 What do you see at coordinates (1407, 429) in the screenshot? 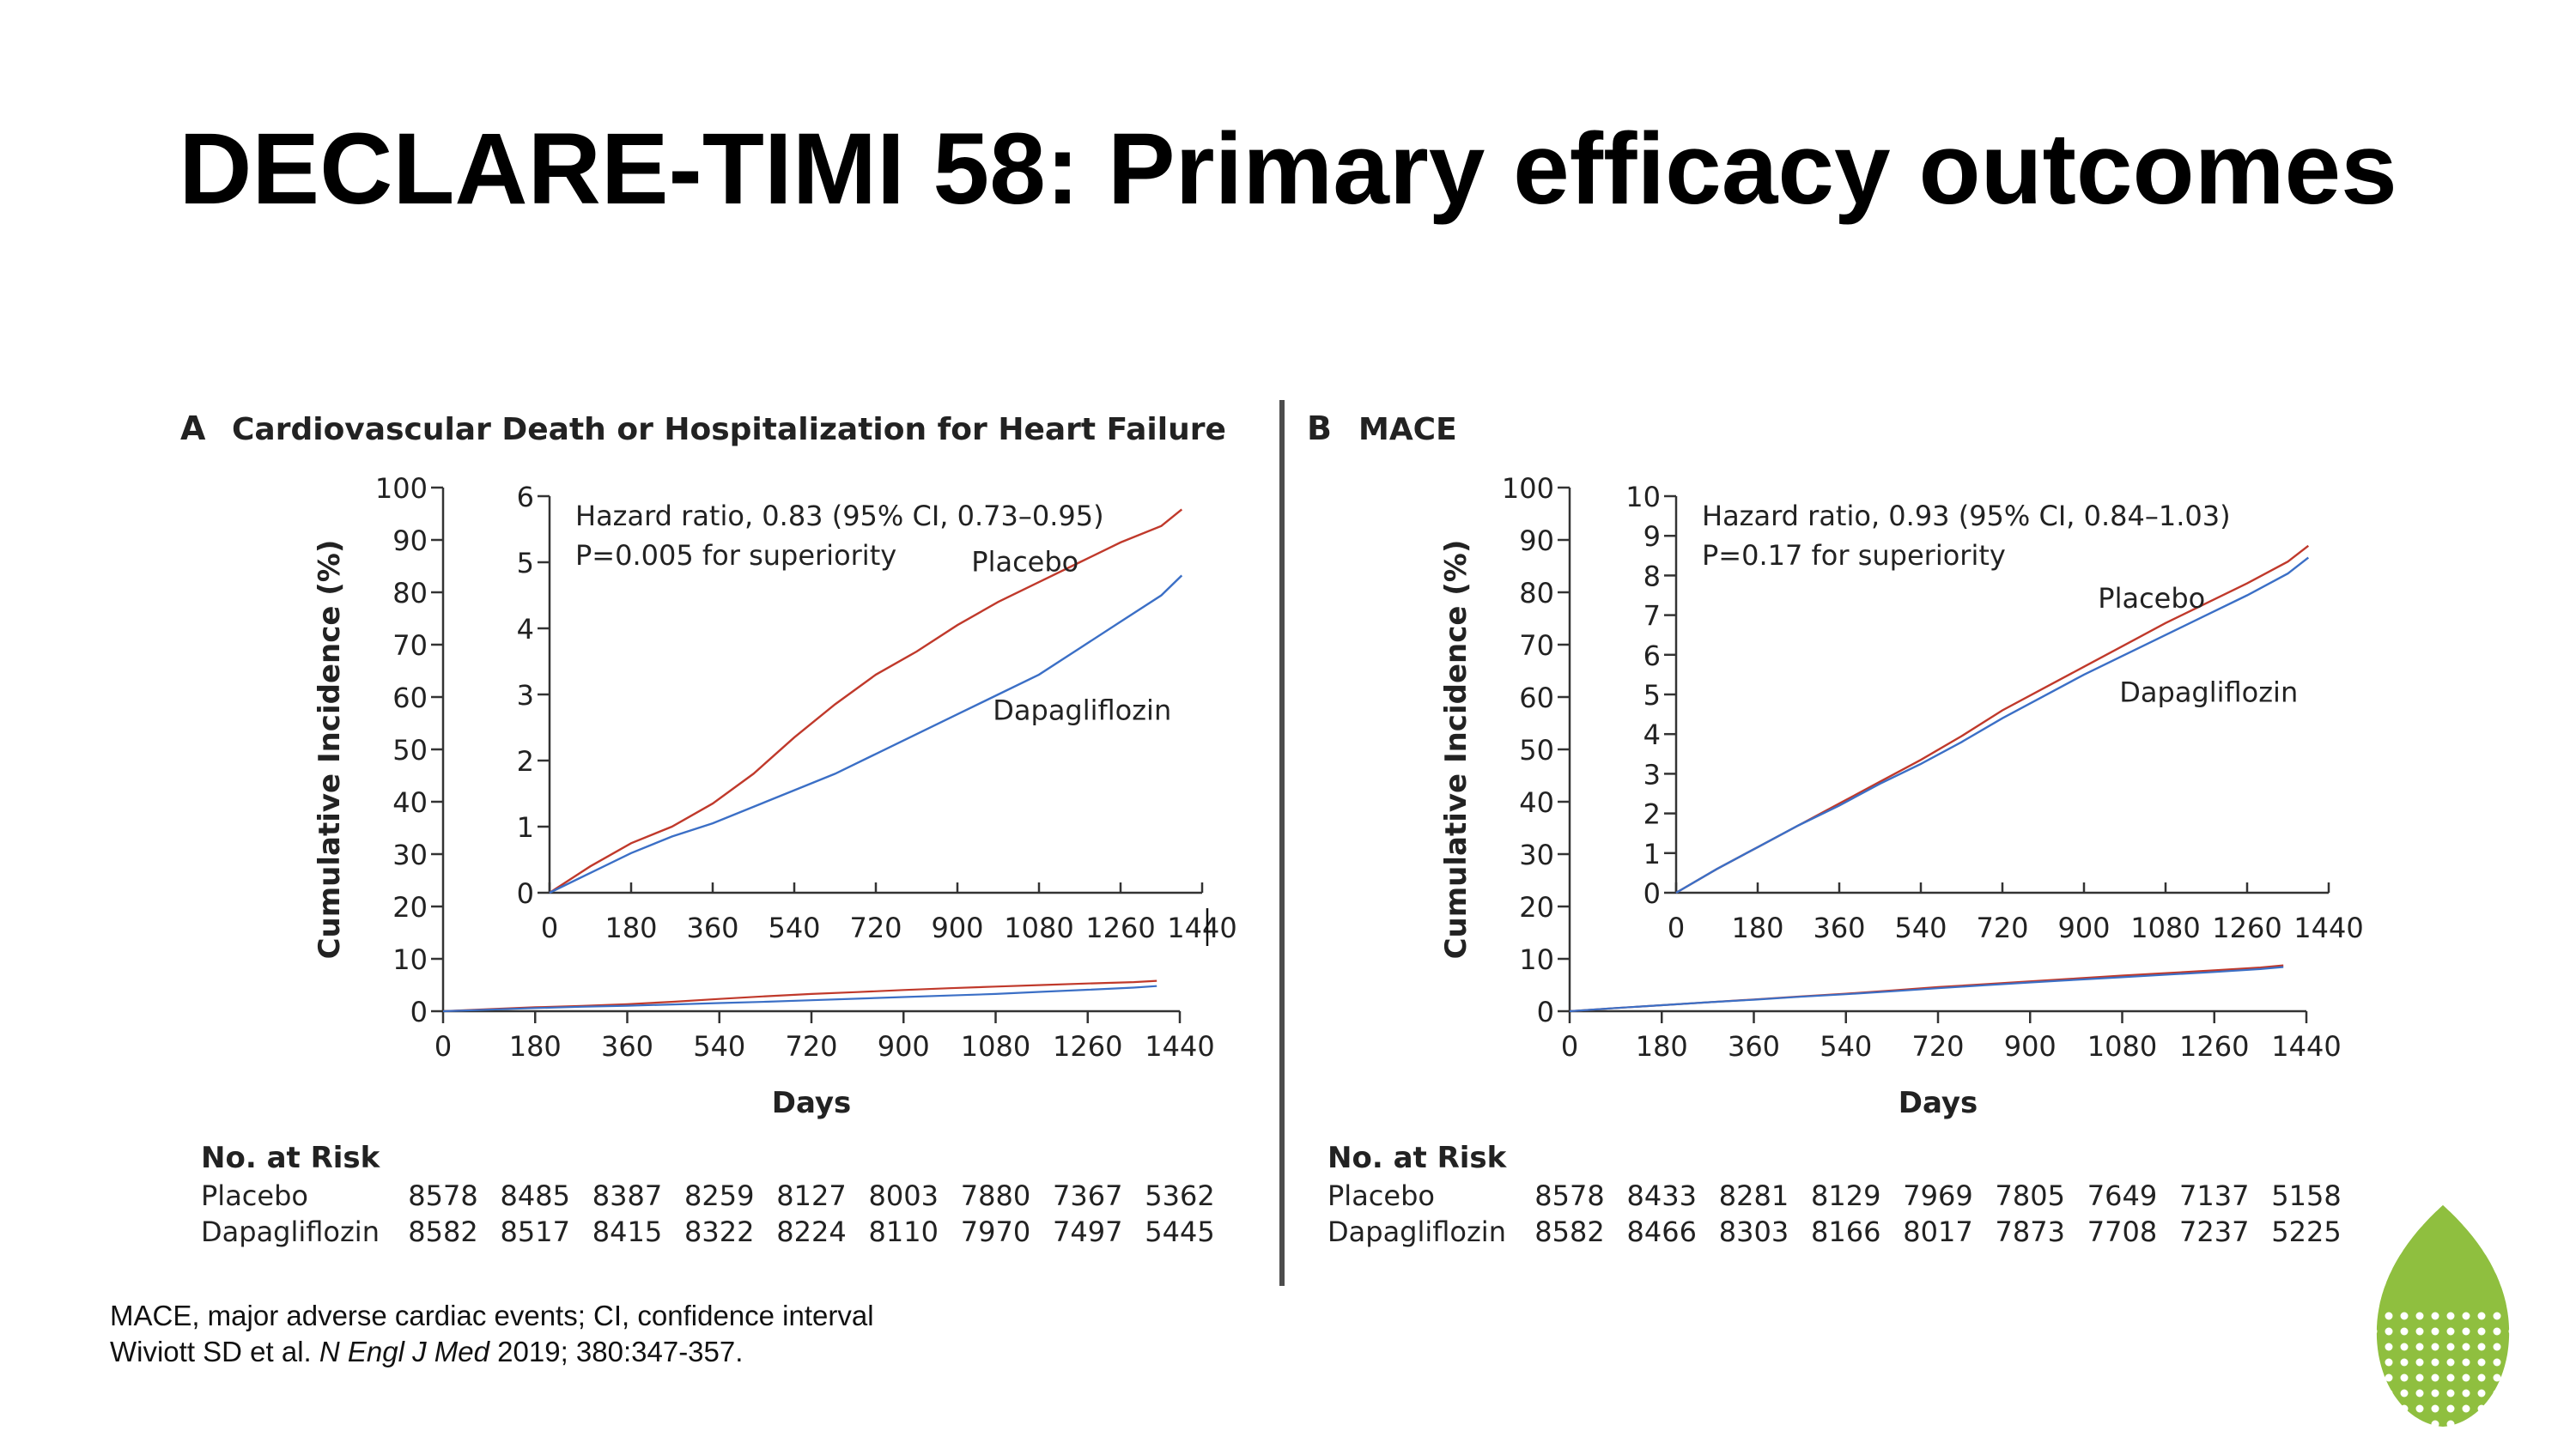
I see `panel-title: MACE` at bounding box center [1407, 429].